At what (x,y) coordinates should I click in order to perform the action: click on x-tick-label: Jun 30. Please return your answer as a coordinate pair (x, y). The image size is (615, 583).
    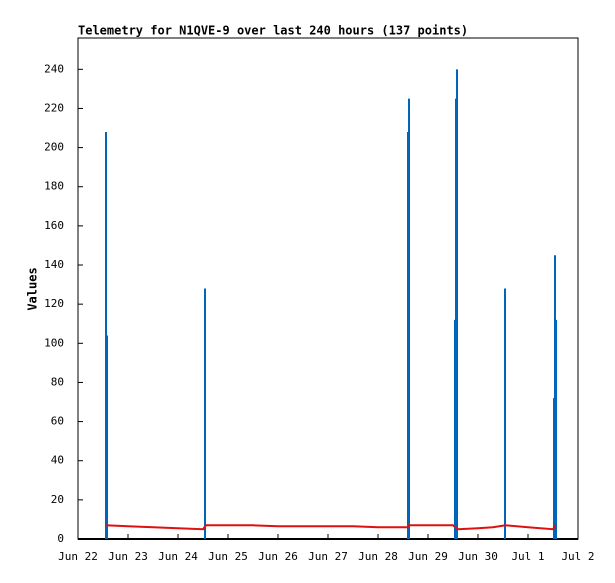
    Looking at the image, I should click on (478, 556).